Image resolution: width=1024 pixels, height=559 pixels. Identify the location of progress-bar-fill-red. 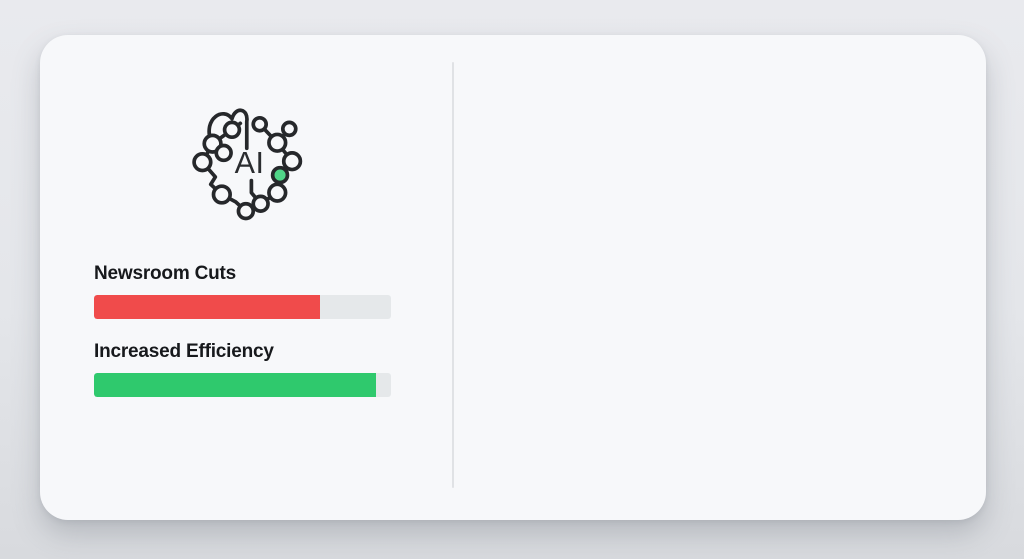
(207, 307).